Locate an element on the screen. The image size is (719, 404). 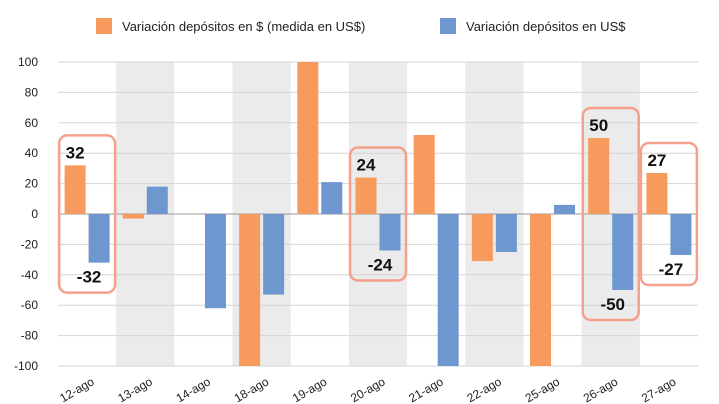
highlight-box-12-ago is located at coordinates (87, 214).